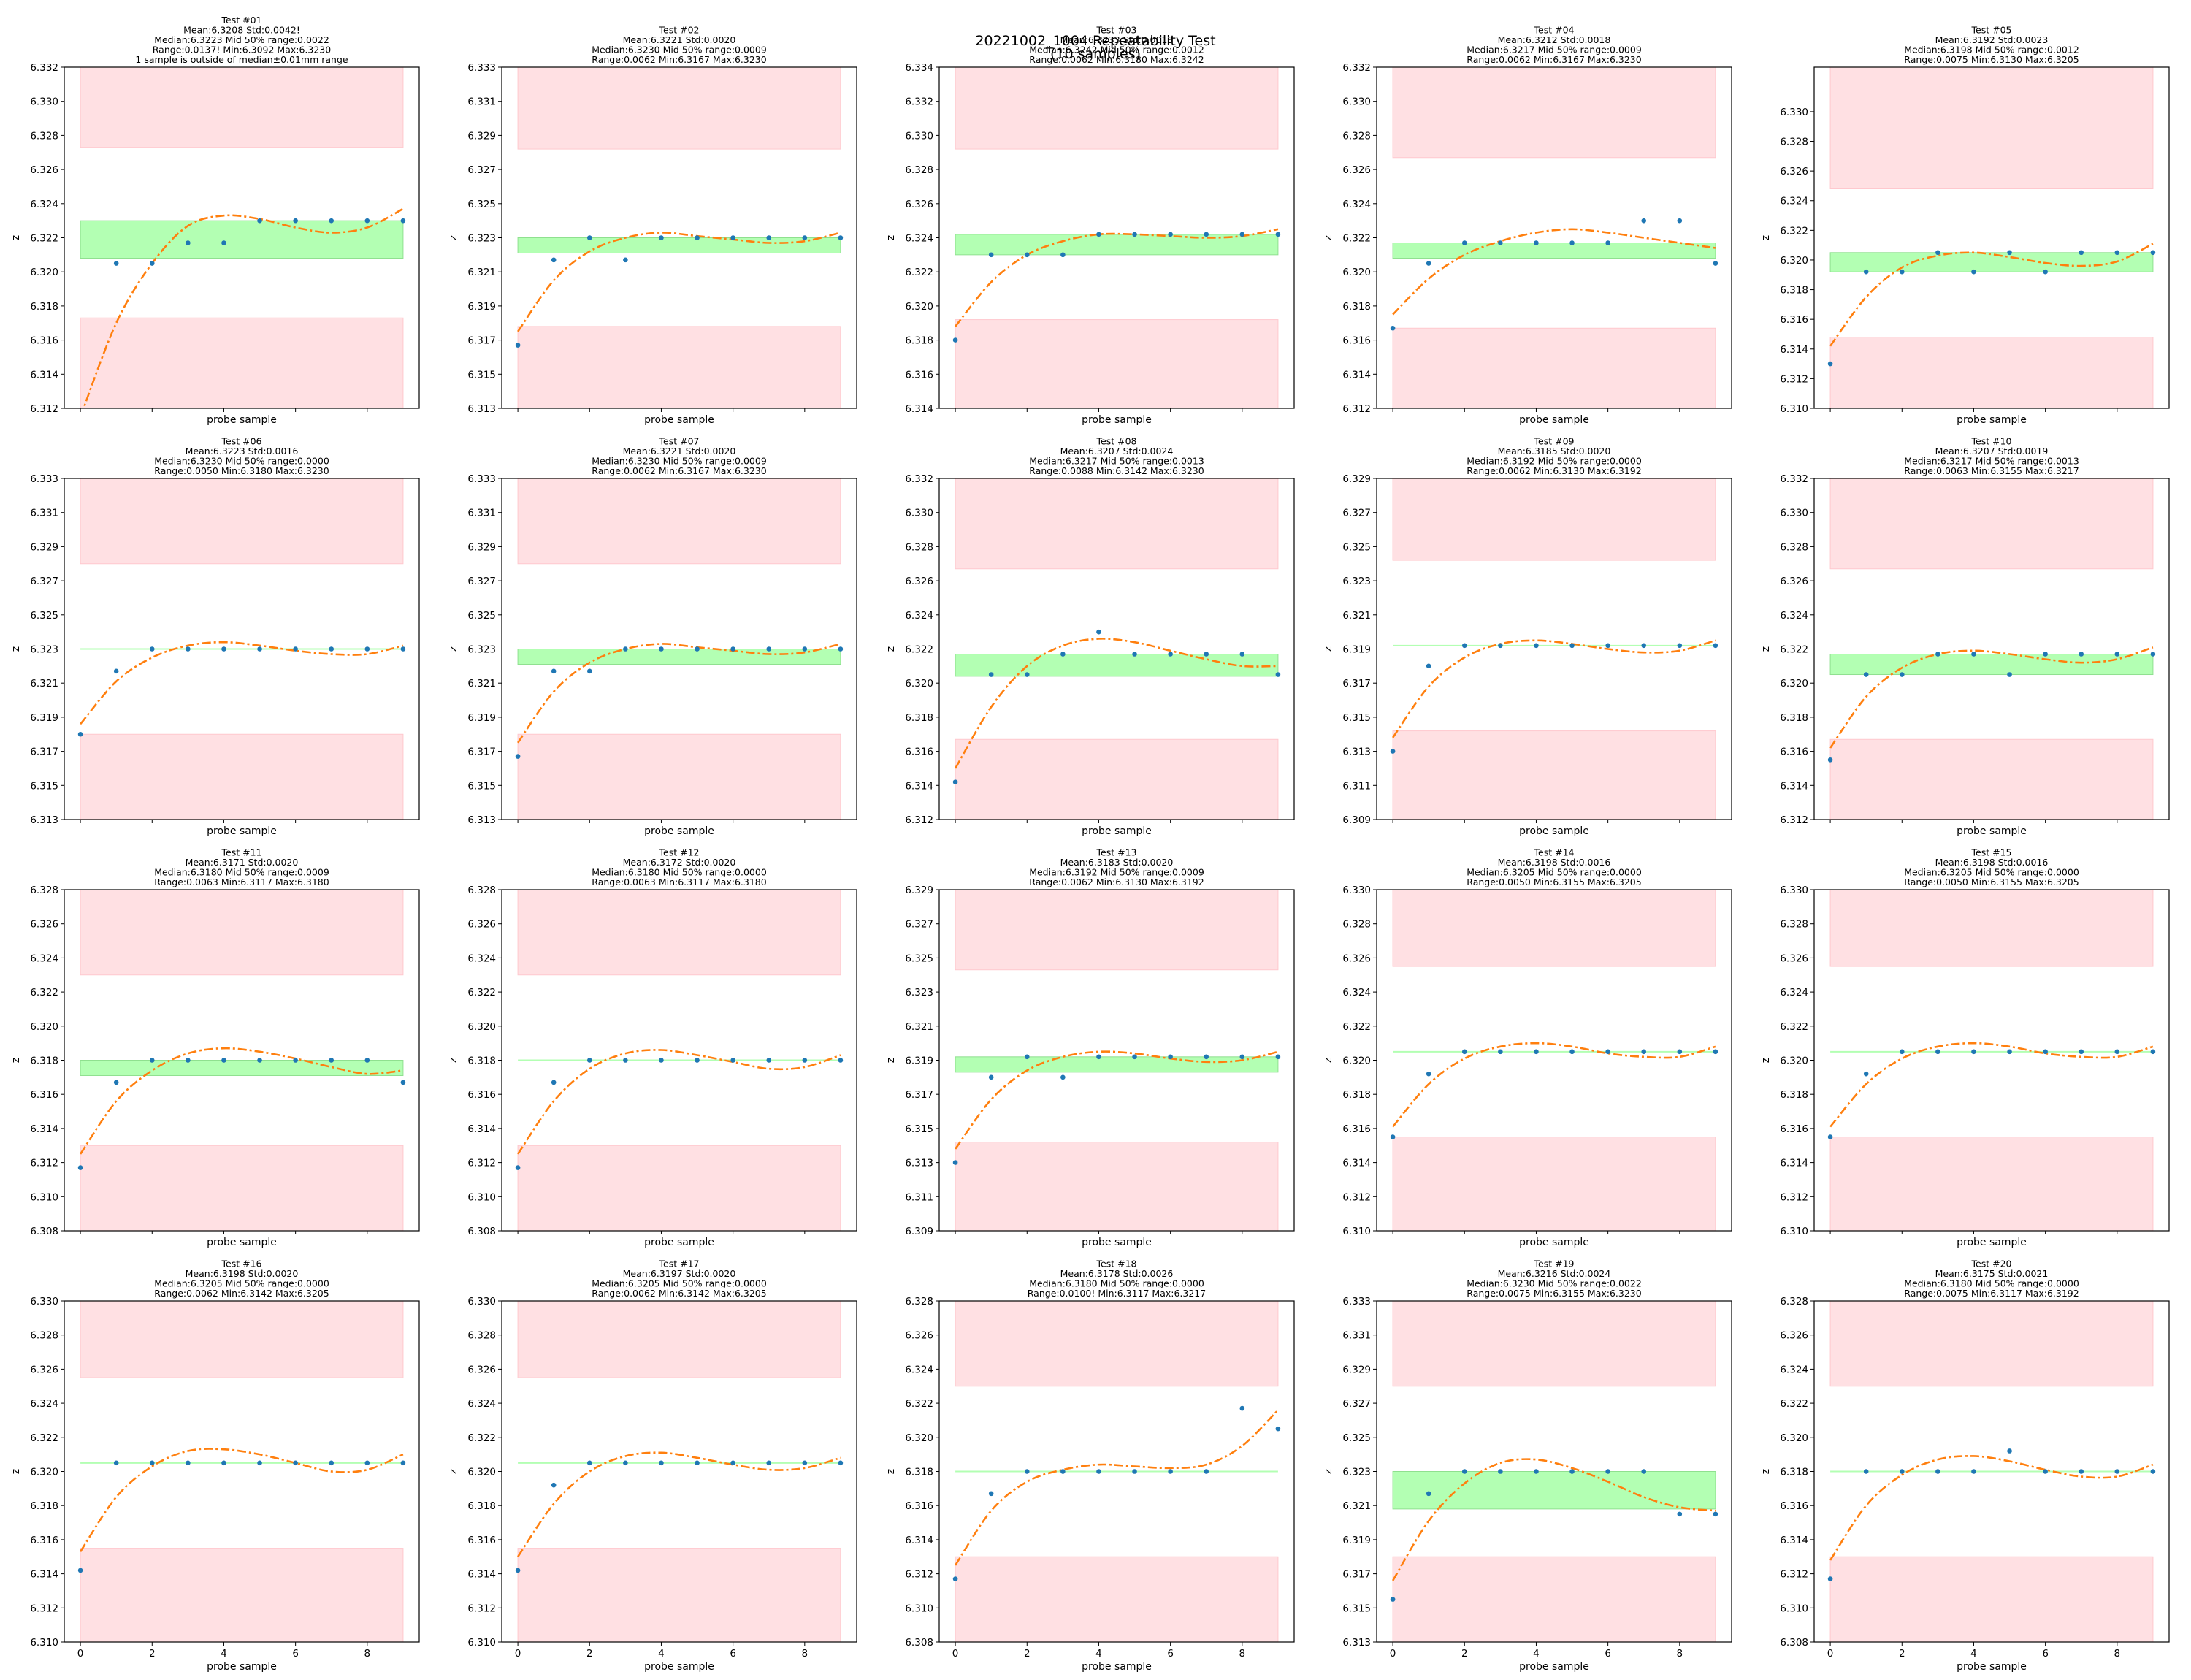  What do you see at coordinates (1116, 873) in the screenshot?
I see `subplot-title-line: Median:6.3192 Mid 50% range:0.0009` at bounding box center [1116, 873].